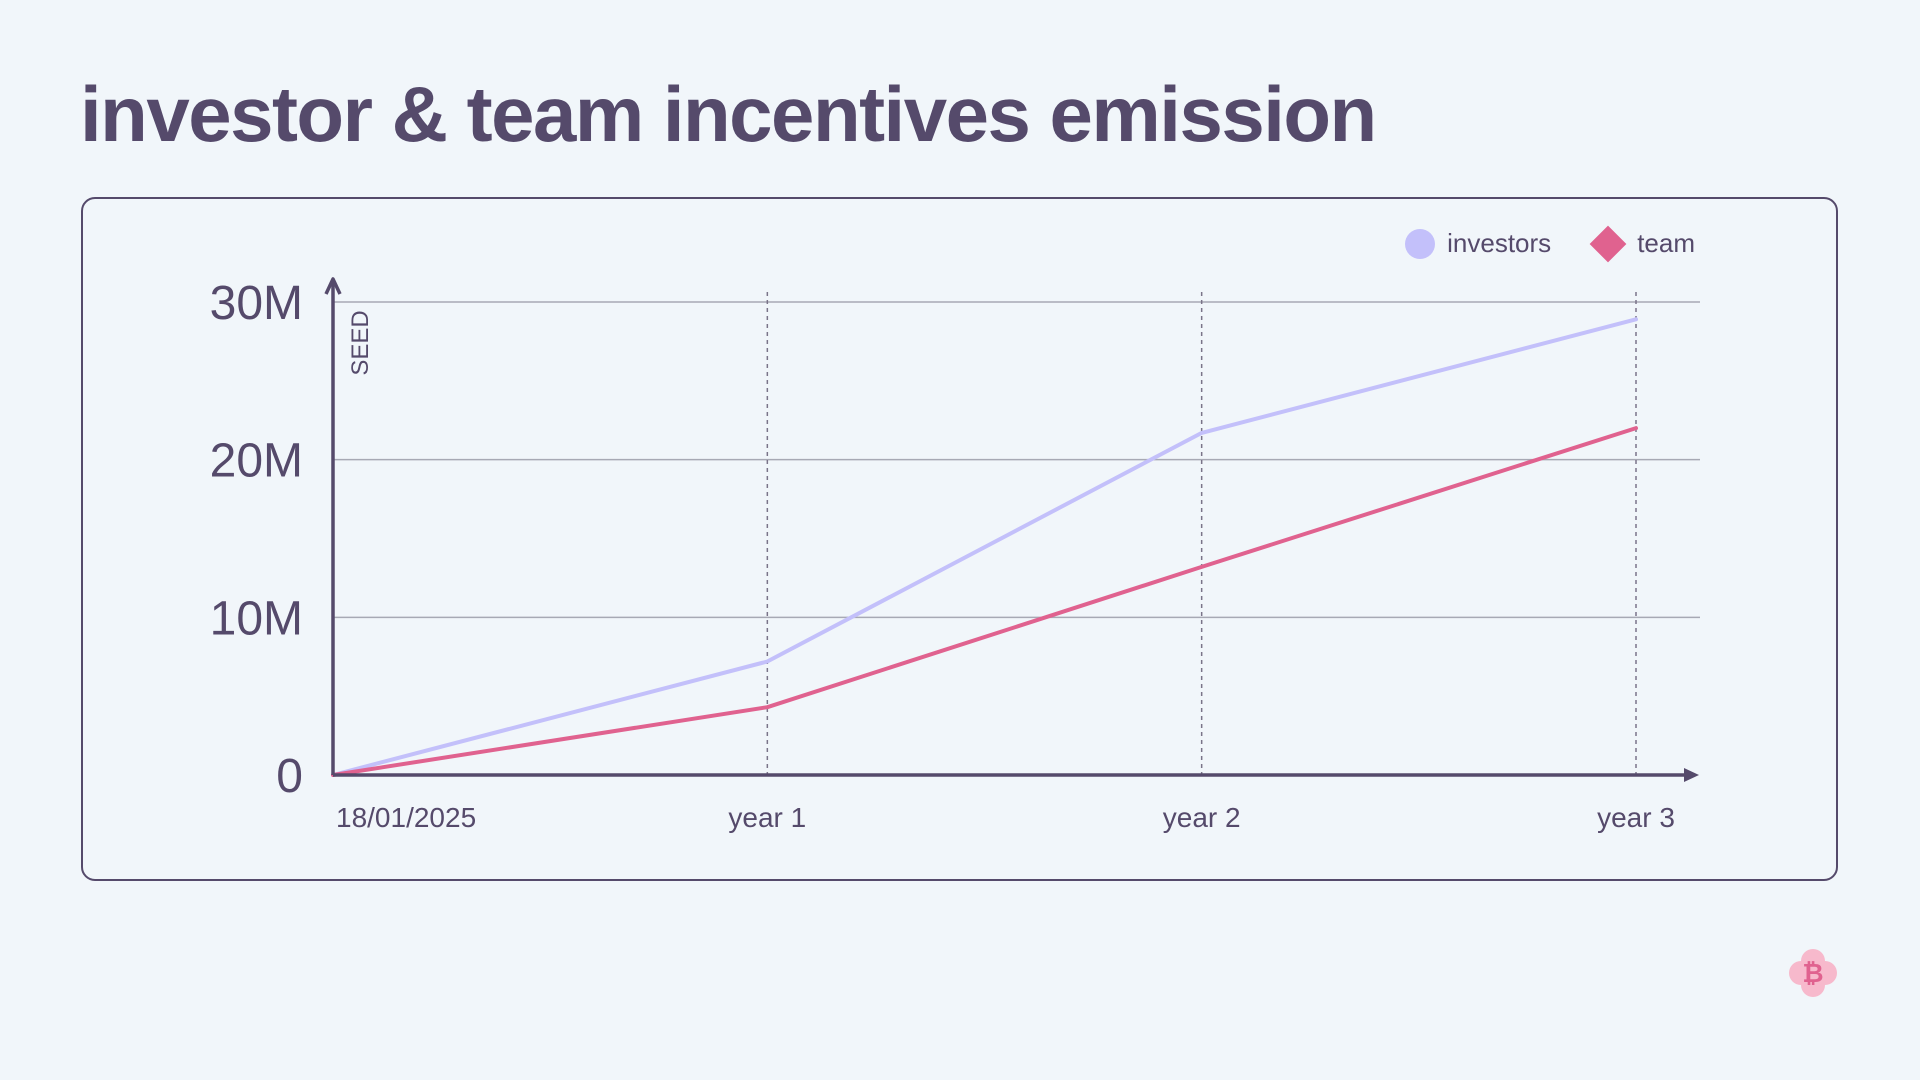 This screenshot has width=1920, height=1080. I want to click on legend-label-team: team, so click(1666, 243).